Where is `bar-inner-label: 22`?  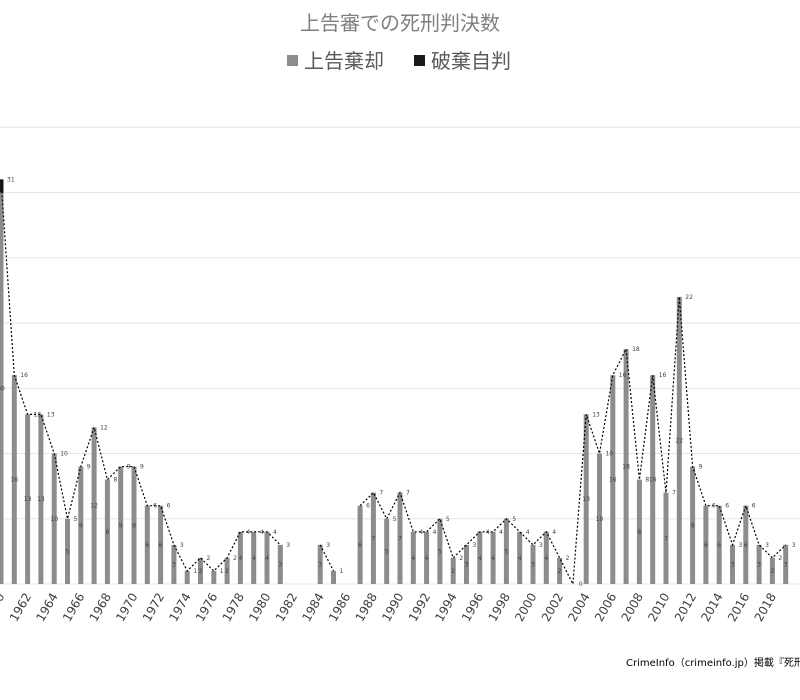 bar-inner-label: 22 is located at coordinates (679, 440).